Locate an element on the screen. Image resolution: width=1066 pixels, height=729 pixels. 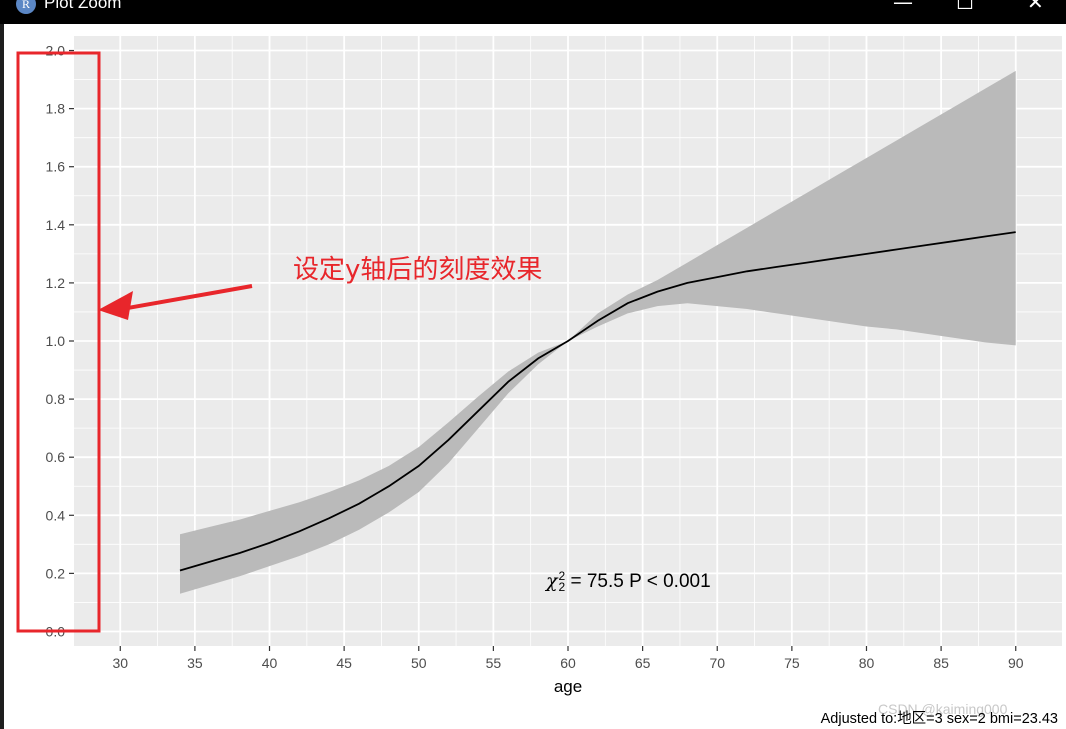
x-axis-title: age is located at coordinates (568, 686).